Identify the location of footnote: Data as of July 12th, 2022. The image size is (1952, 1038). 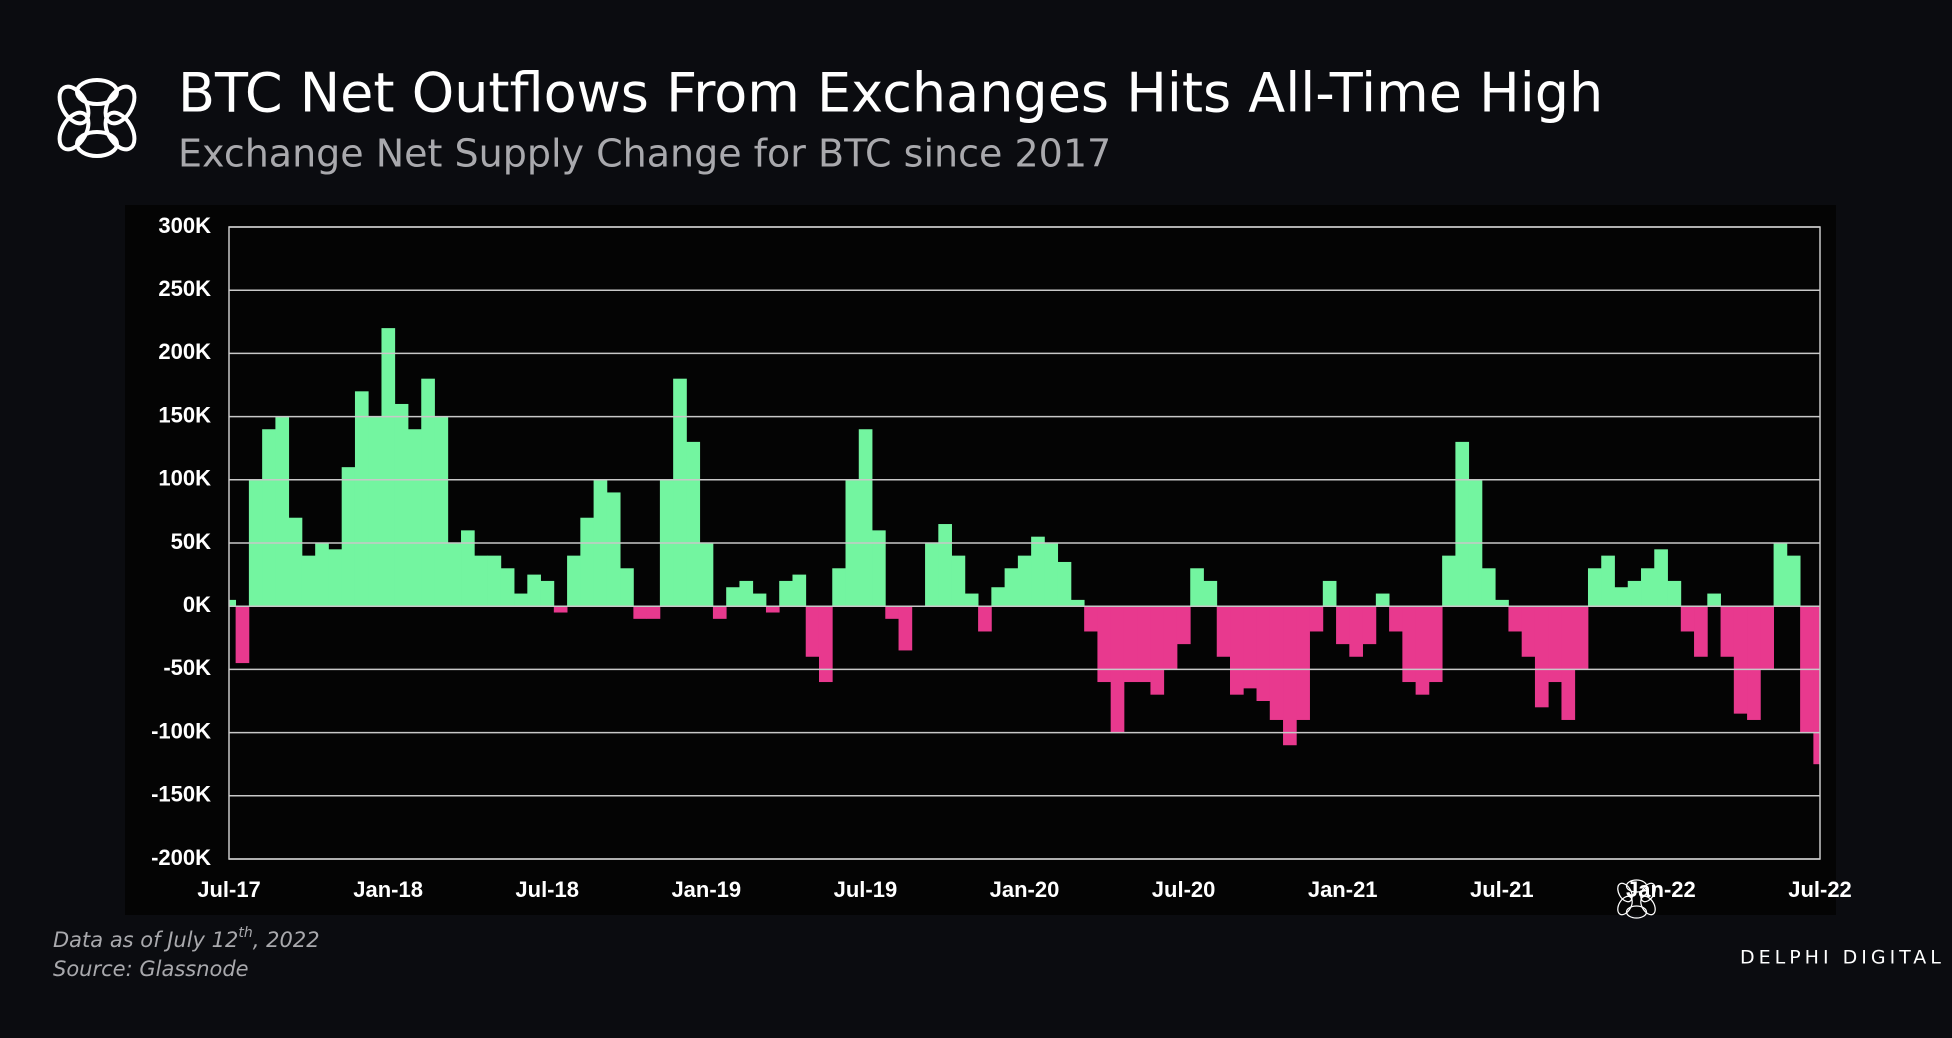
(186, 938).